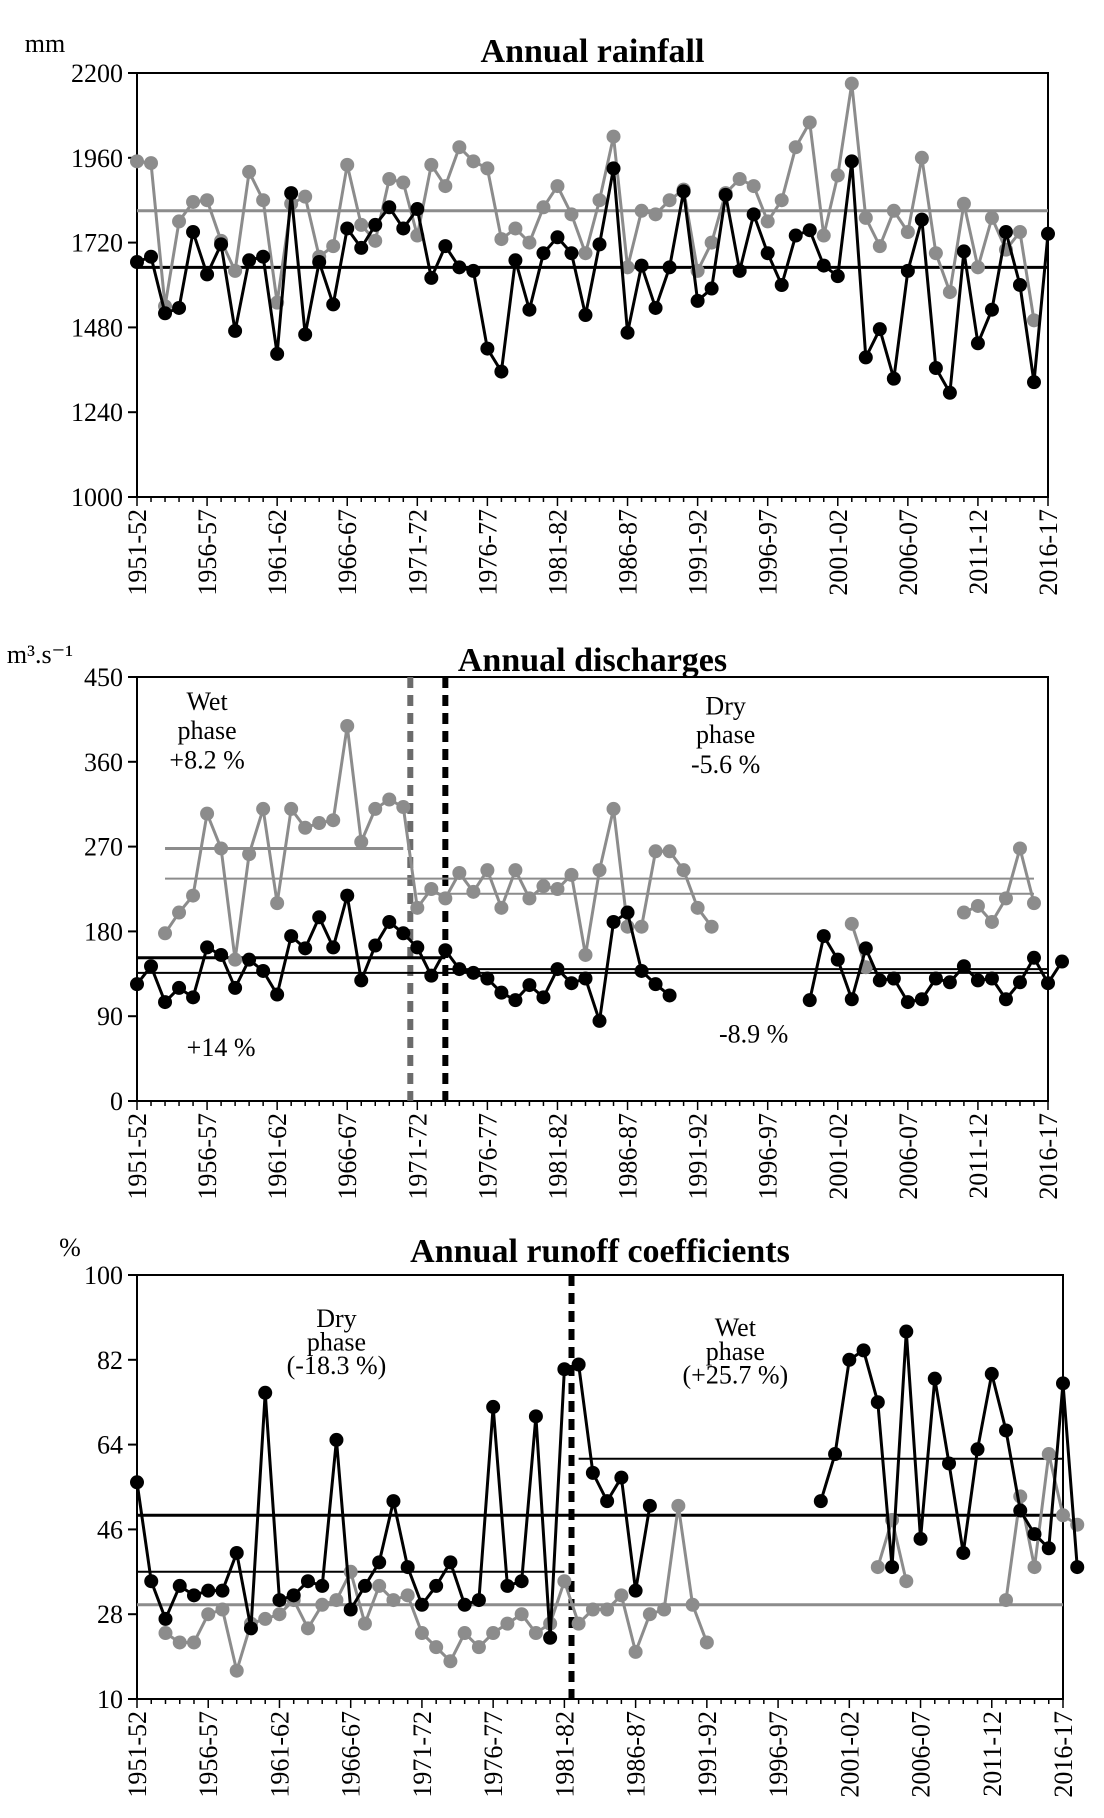  I want to click on y-tick-label: 1720, so click(97, 243).